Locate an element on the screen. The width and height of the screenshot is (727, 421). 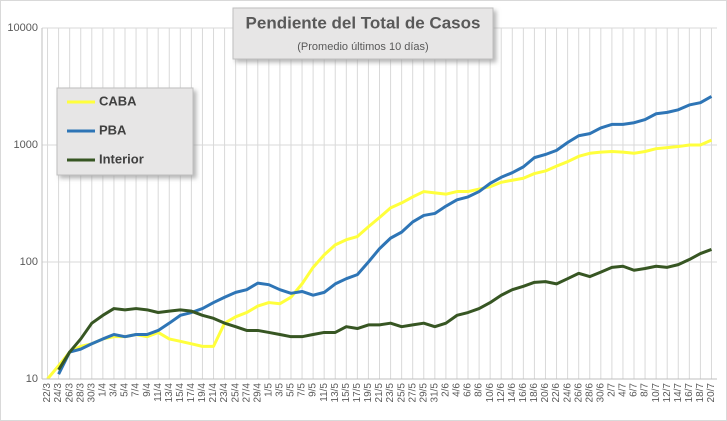
y-tick-label: 100 is located at coordinates (29, 262).